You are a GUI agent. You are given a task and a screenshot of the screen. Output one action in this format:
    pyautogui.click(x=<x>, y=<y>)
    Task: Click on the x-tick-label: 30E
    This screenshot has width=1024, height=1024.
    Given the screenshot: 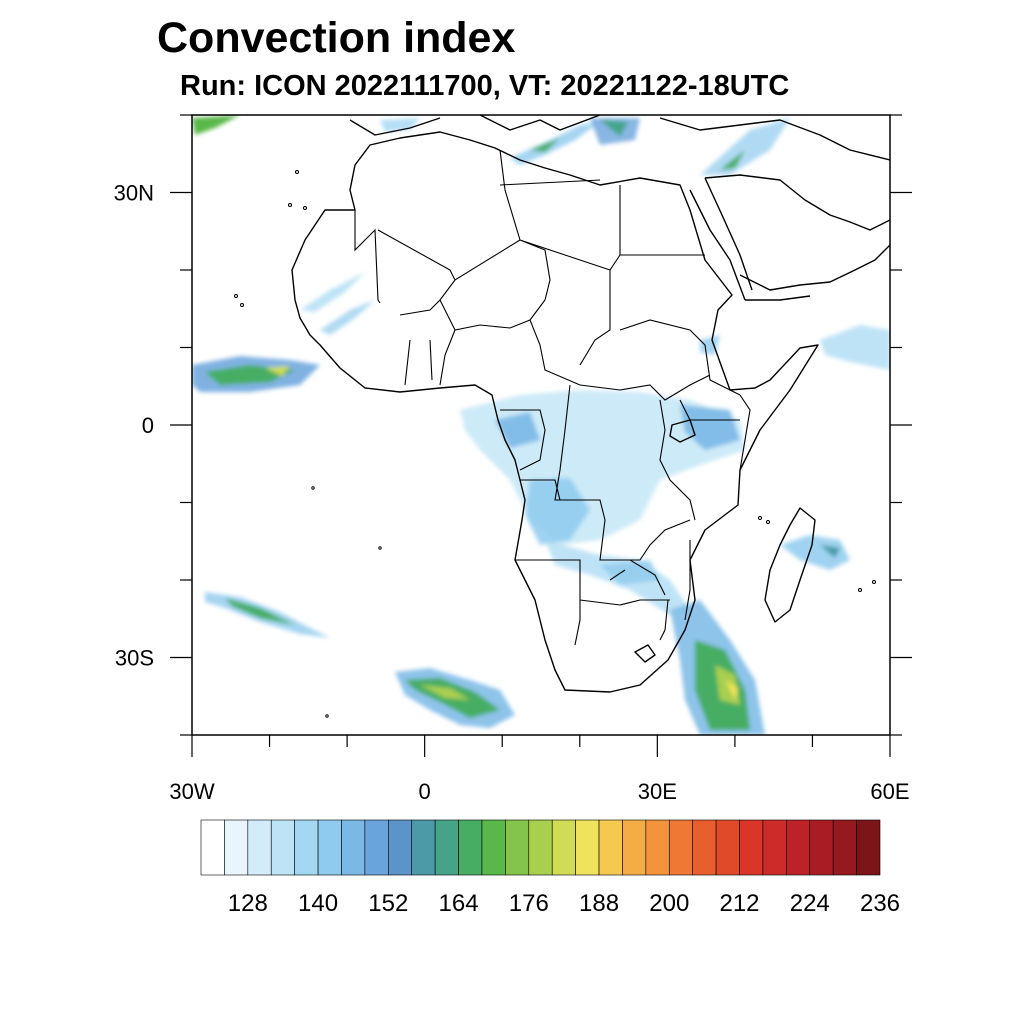 What is the action you would take?
    pyautogui.click(x=657, y=791)
    